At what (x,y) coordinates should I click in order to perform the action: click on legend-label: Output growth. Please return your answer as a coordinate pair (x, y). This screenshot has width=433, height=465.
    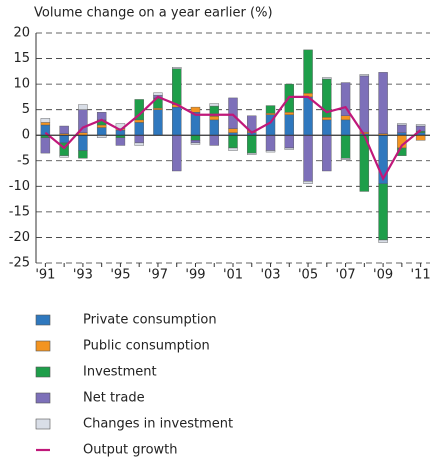
    Looking at the image, I should click on (130, 450).